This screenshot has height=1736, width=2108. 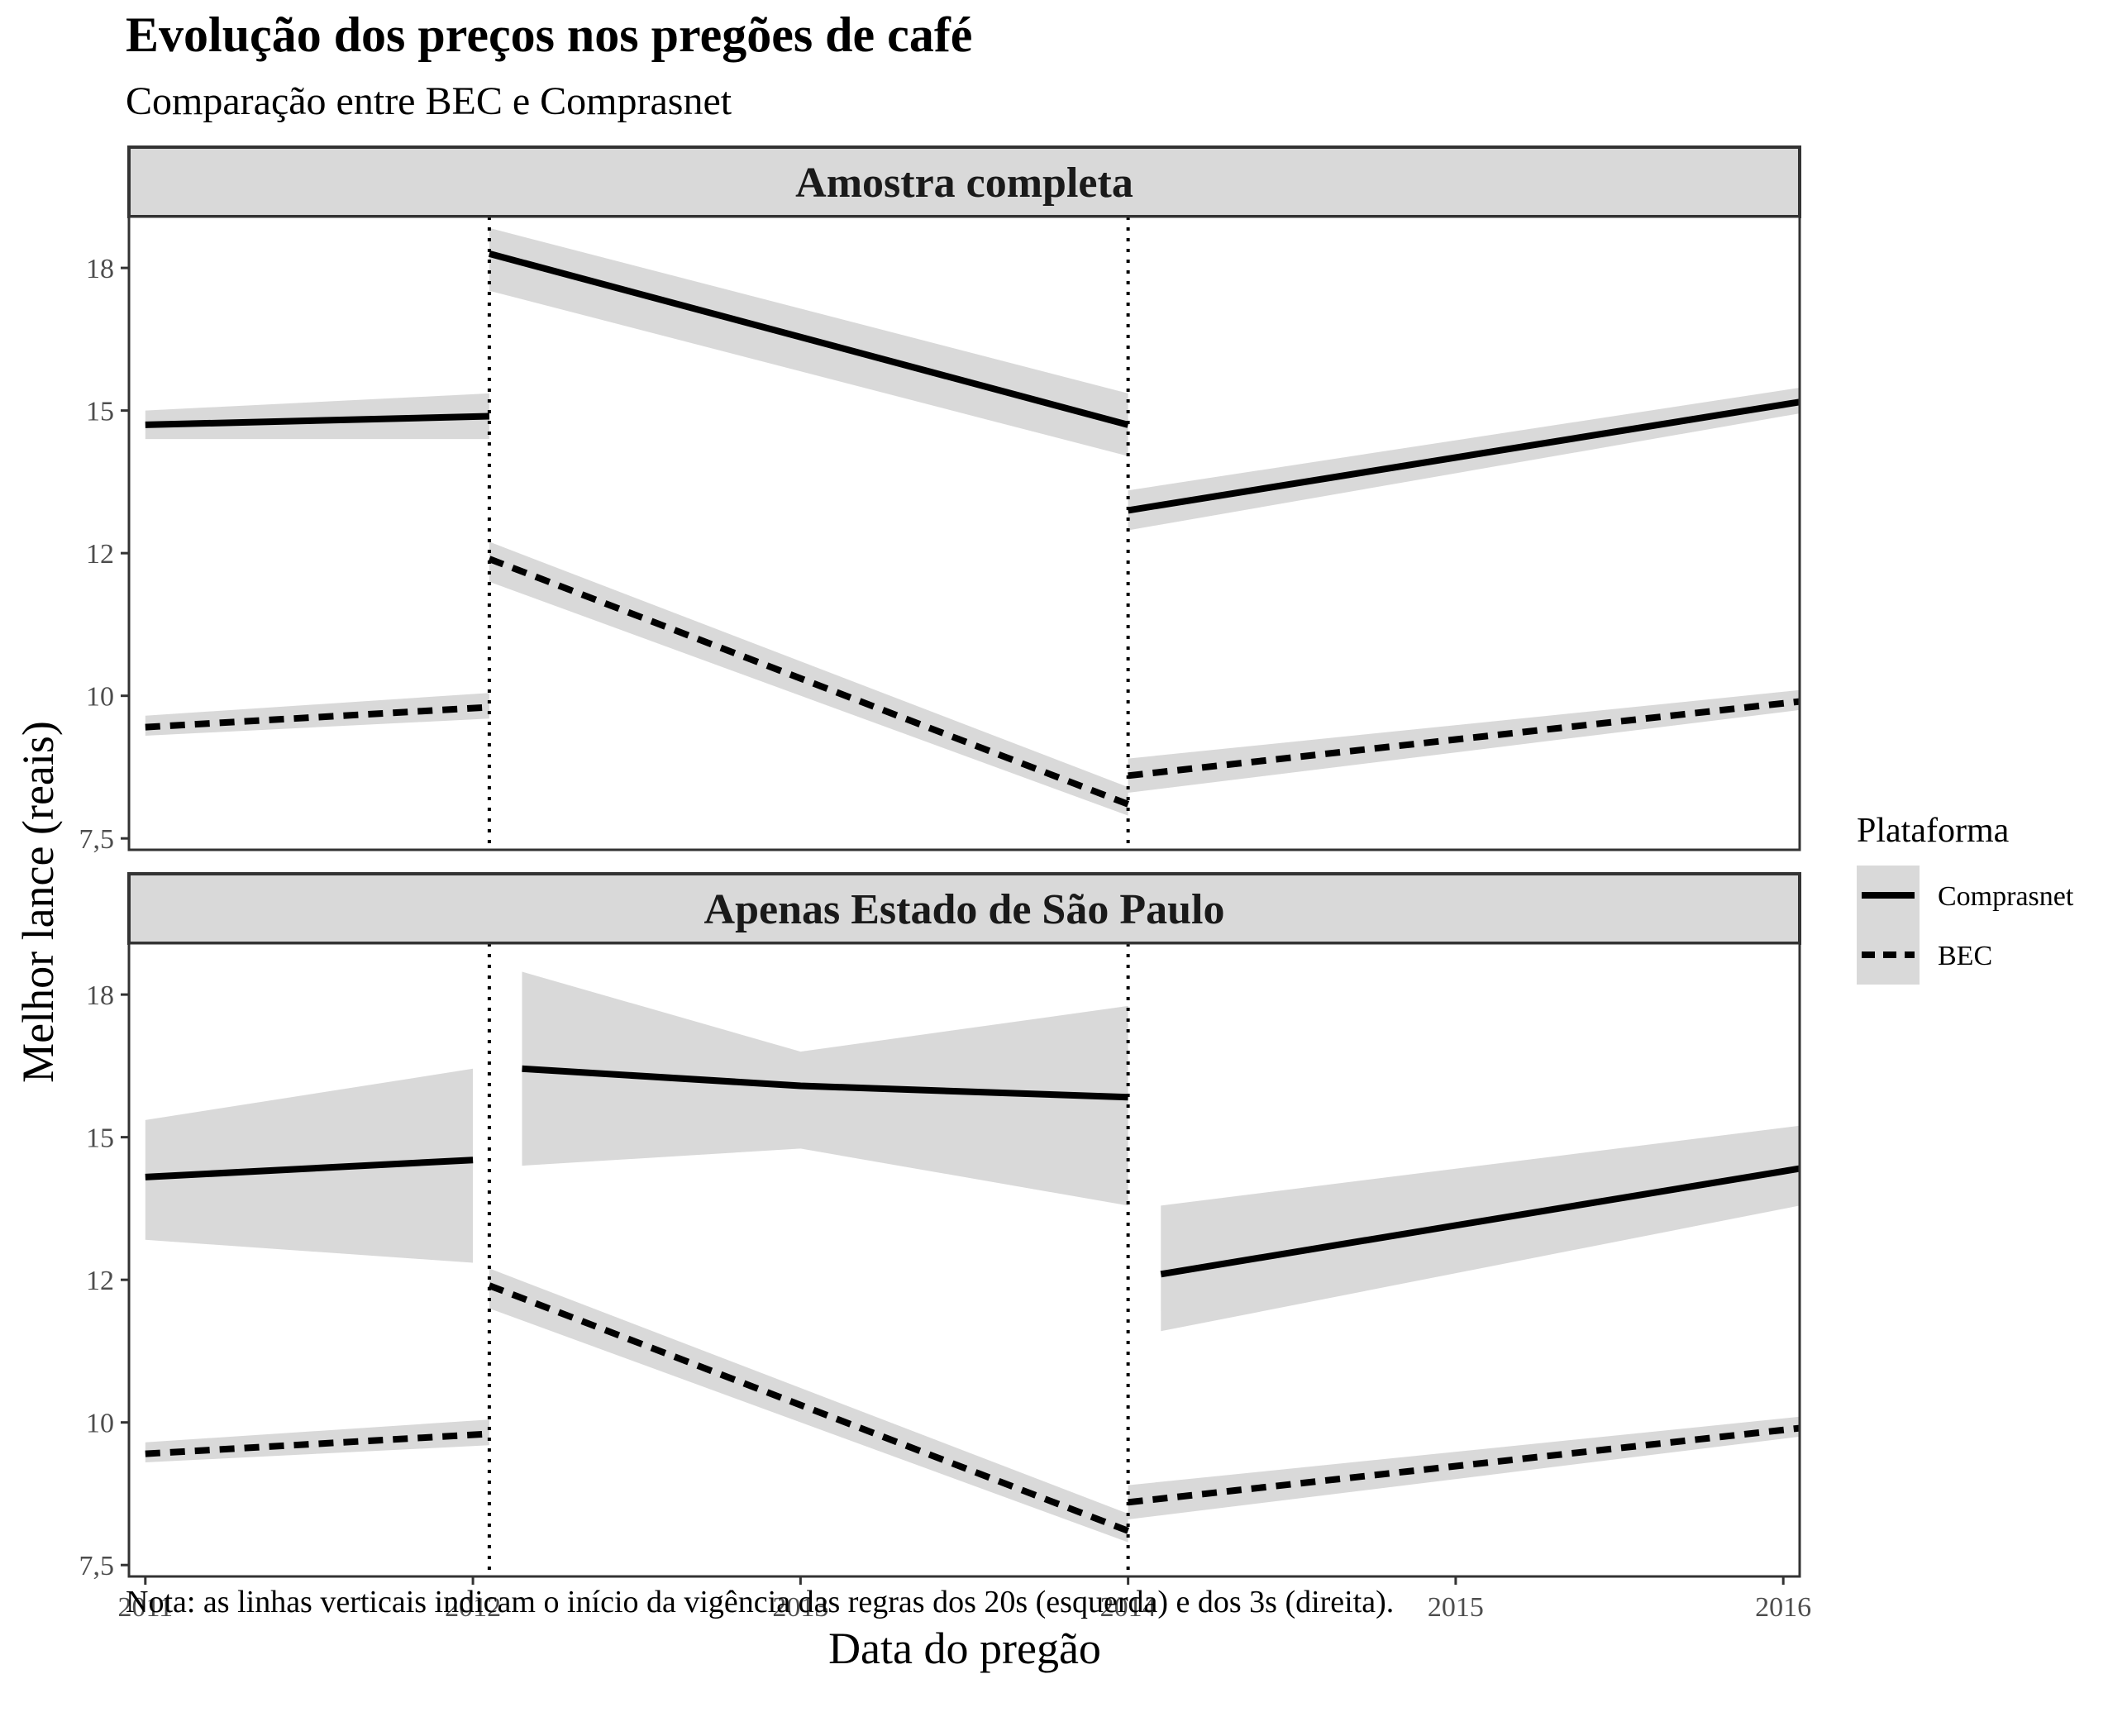 I want to click on x-axis-title: Data do pregão, so click(x=964, y=1648).